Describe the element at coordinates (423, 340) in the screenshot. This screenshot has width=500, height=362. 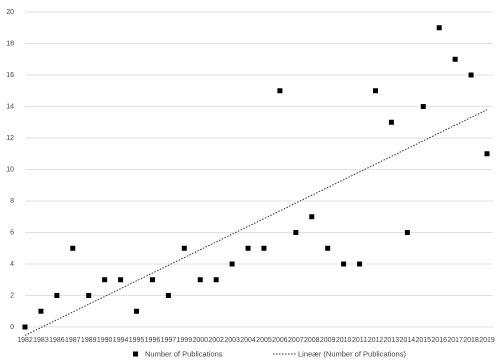
I see `x-tick-label: 2015` at that location.